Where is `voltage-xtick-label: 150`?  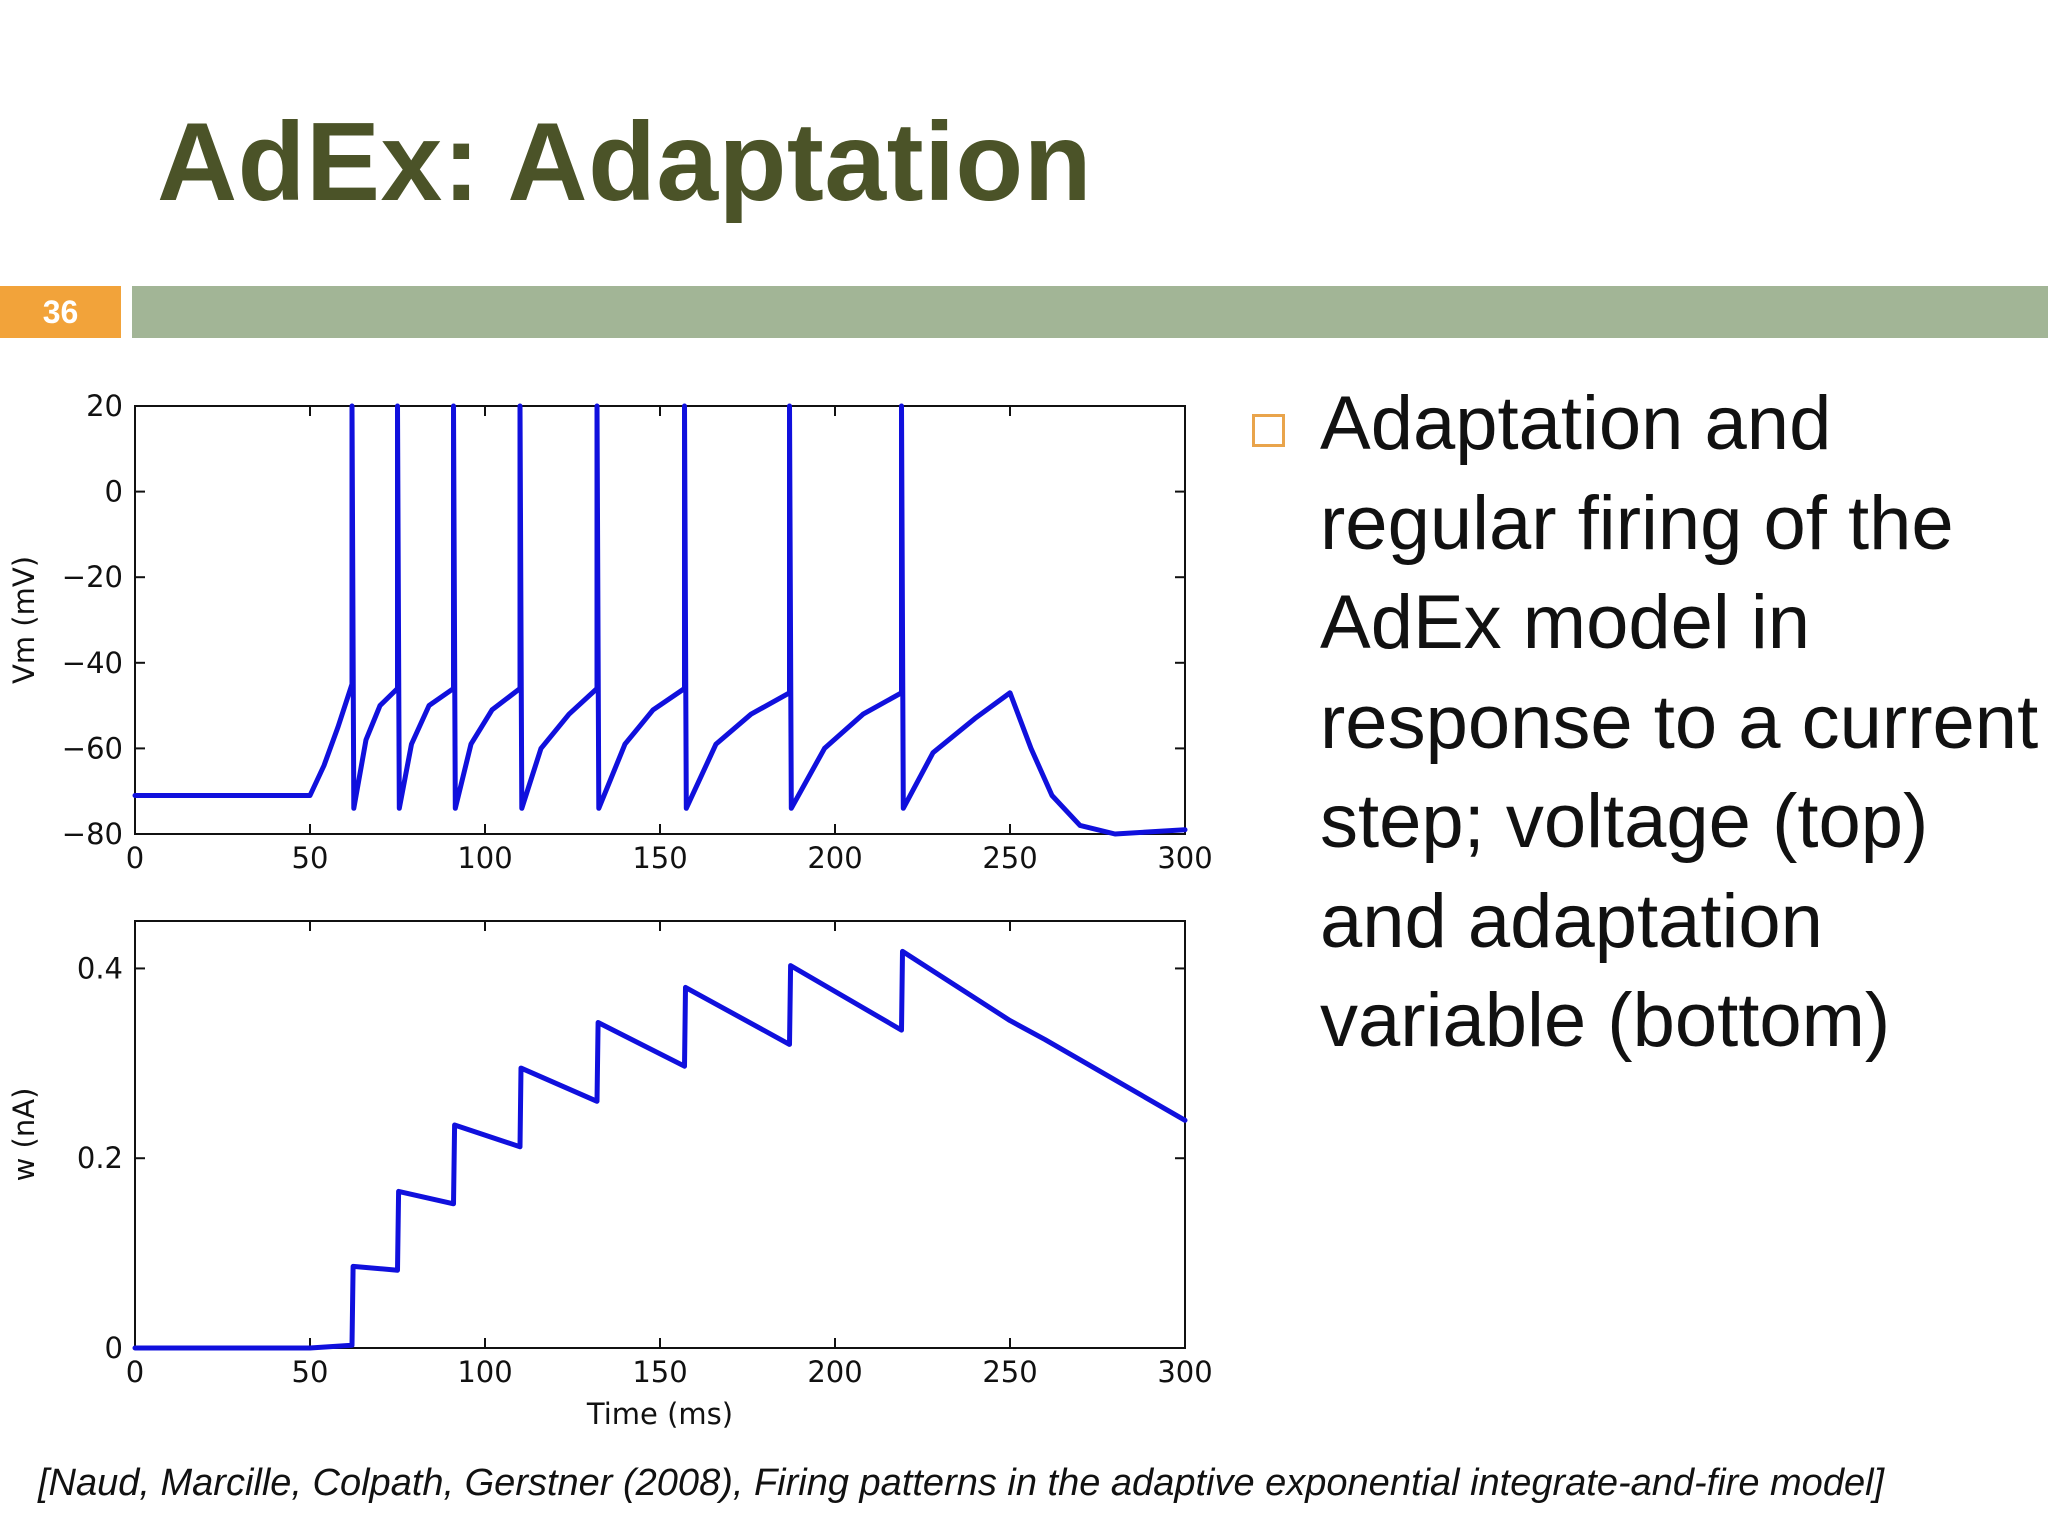
voltage-xtick-label: 150 is located at coordinates (659, 858).